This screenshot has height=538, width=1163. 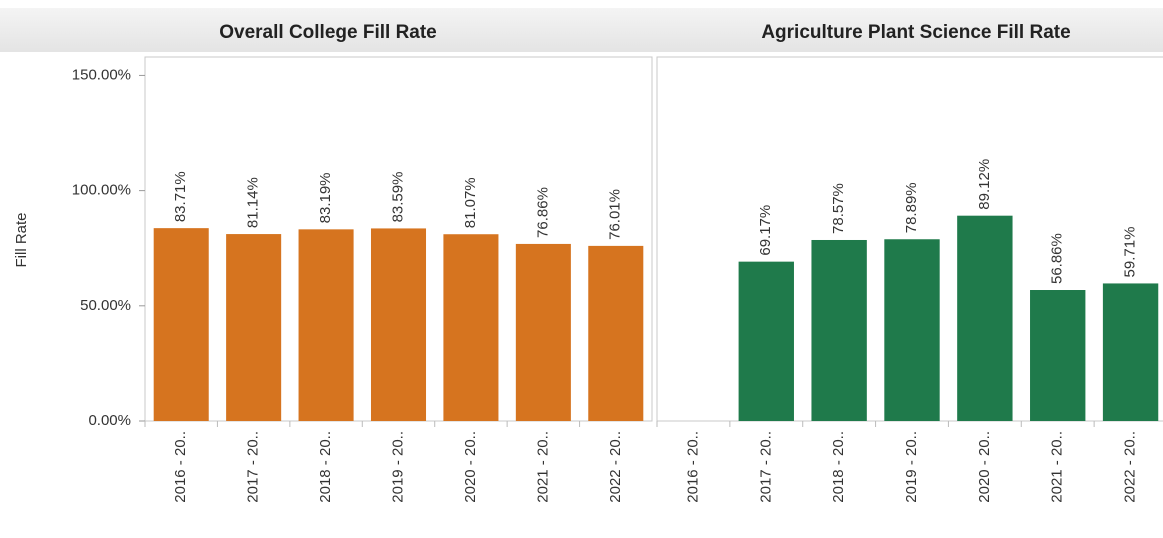 I want to click on header-band, so click(x=581, y=30).